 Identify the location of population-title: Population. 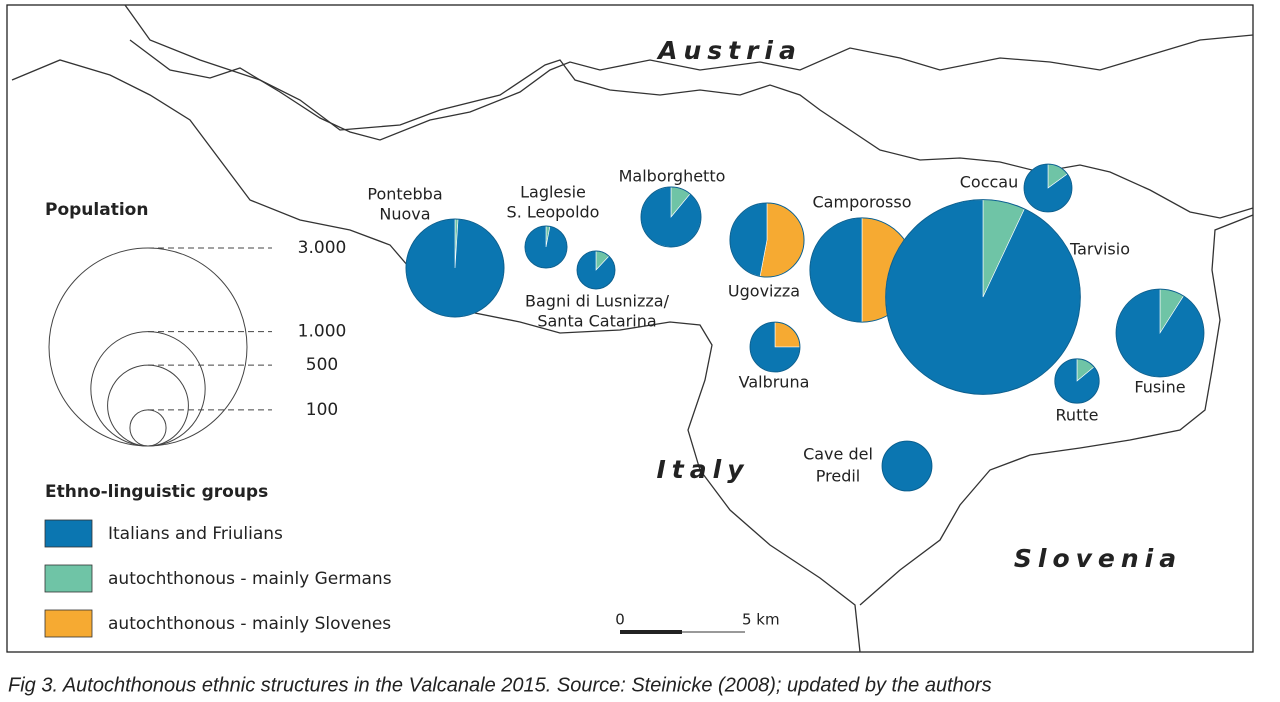
(96, 210).